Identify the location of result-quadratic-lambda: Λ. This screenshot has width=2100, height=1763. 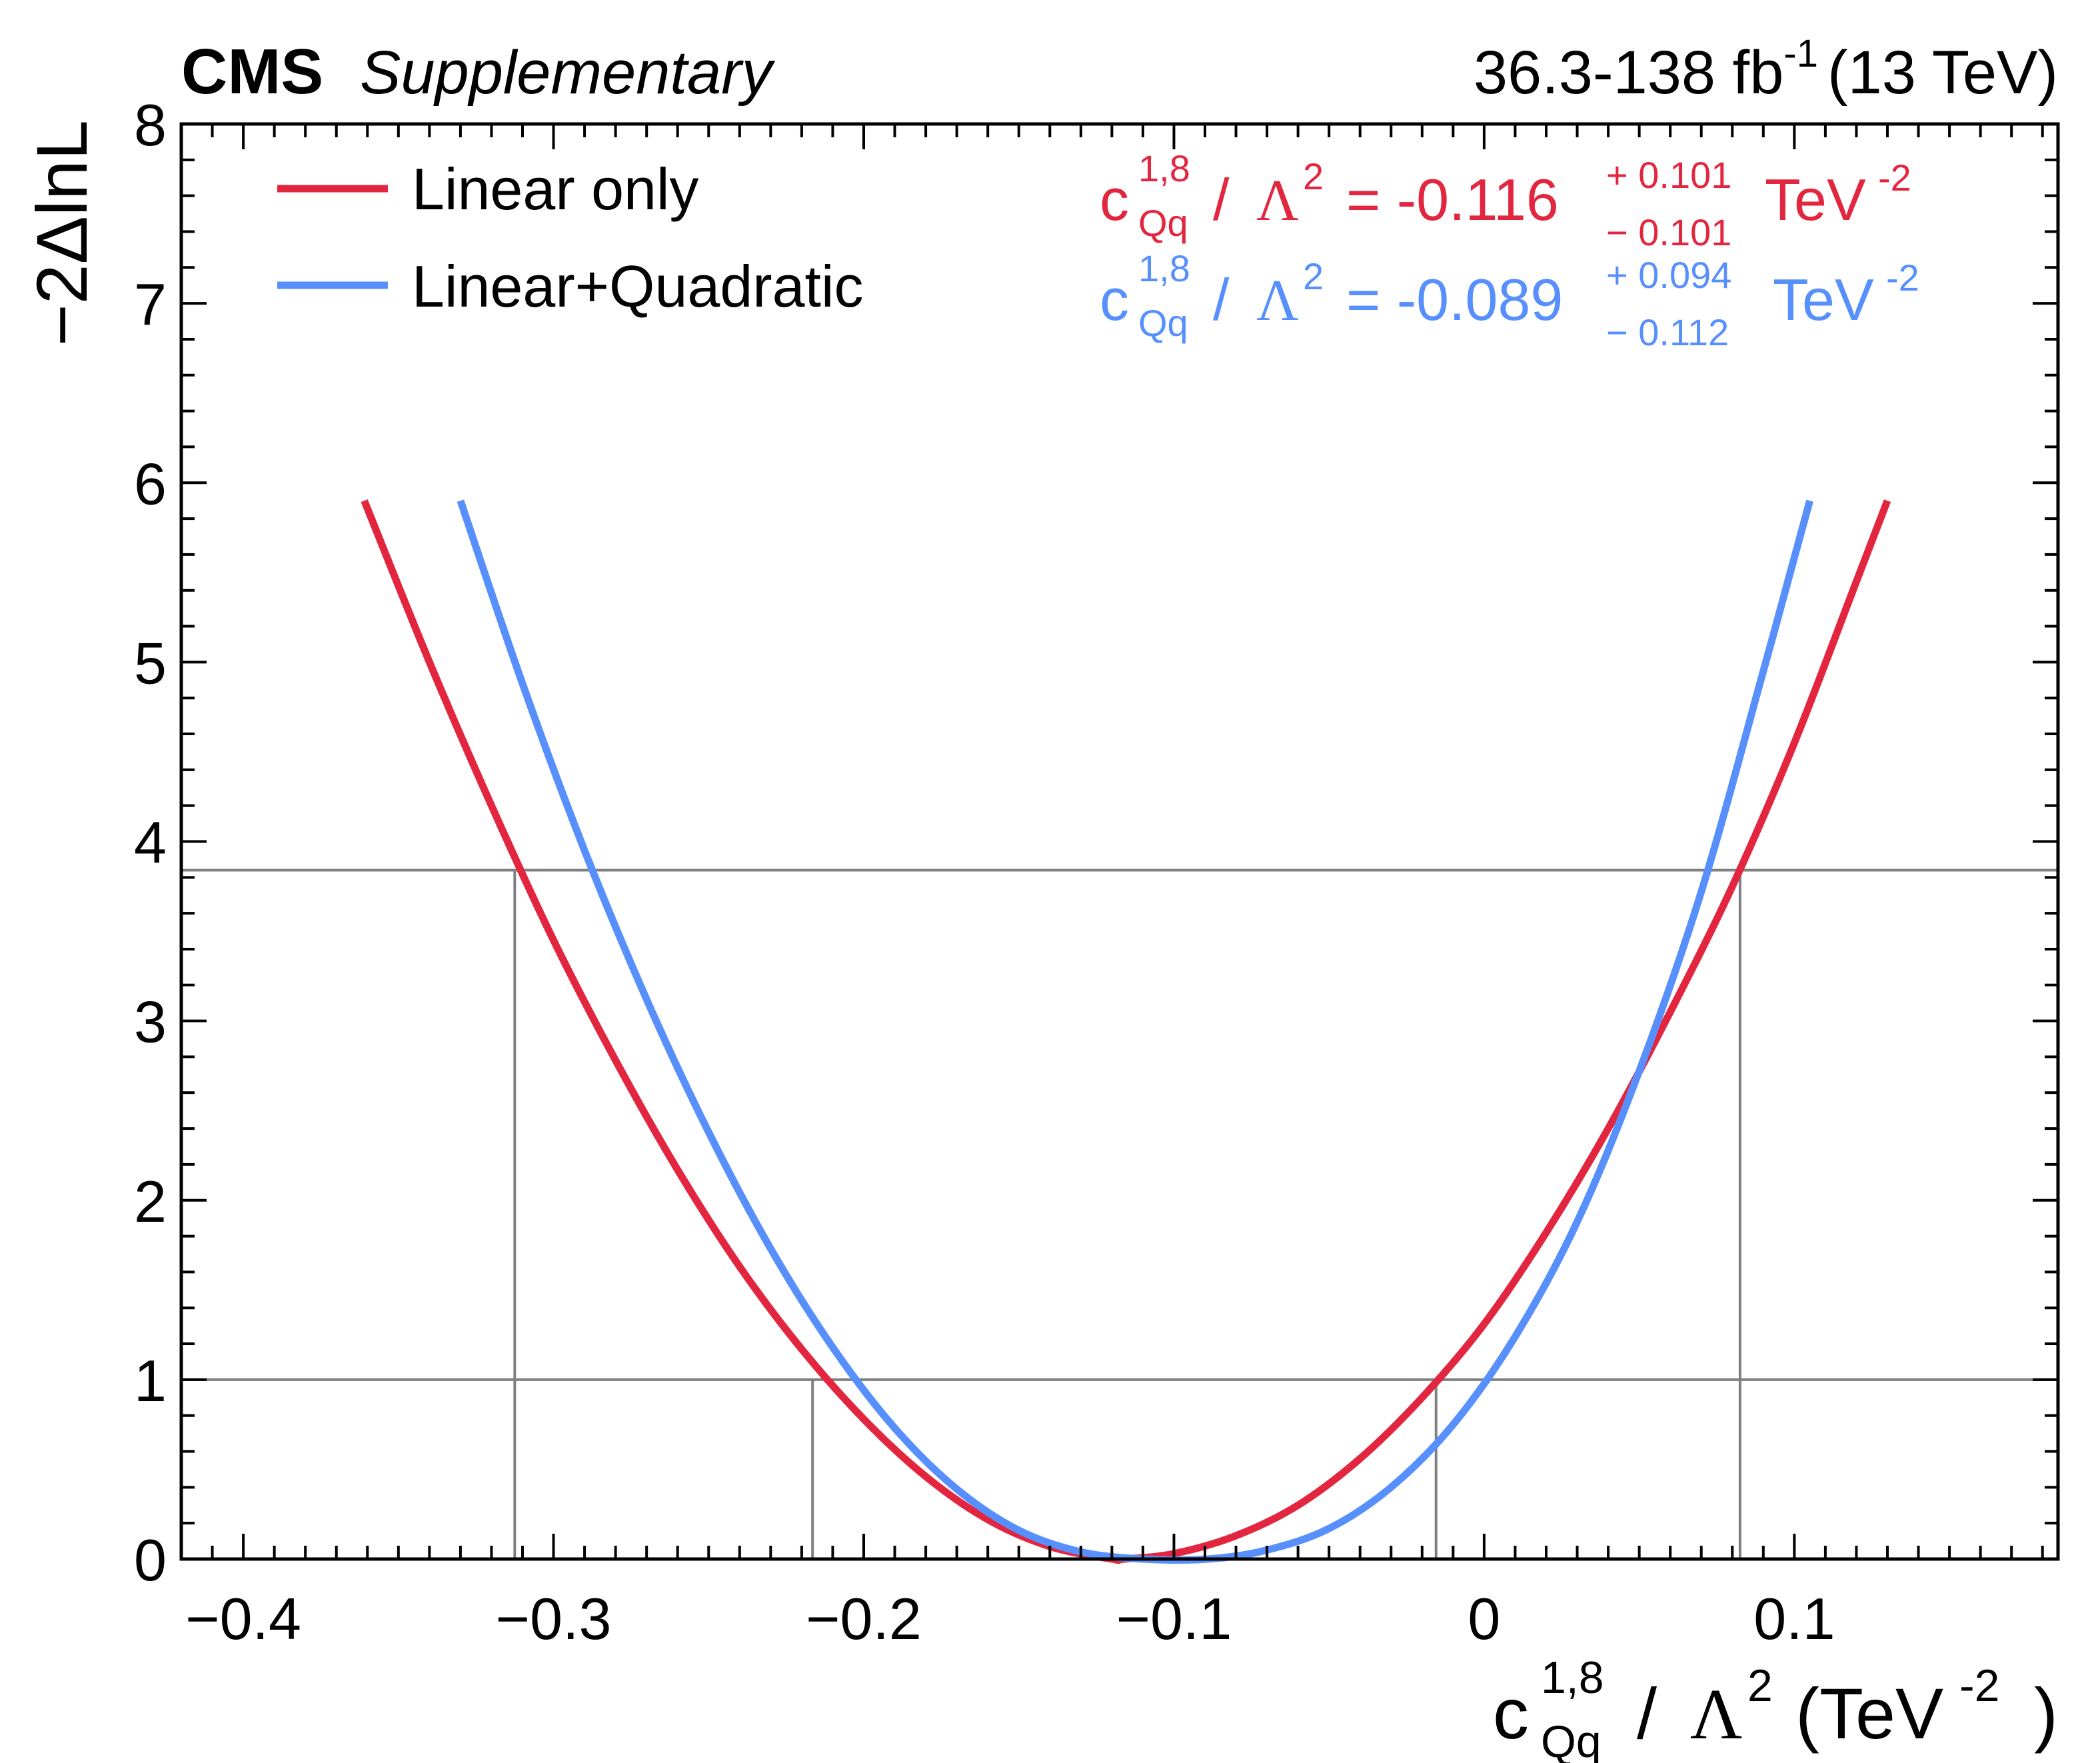
(1277, 301).